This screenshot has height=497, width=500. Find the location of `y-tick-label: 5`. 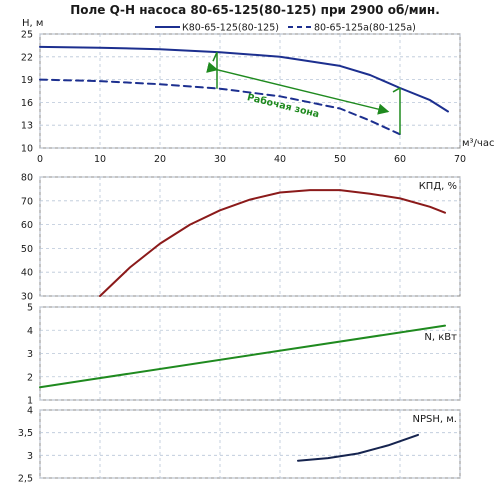

y-tick-label: 5 is located at coordinates (30, 308).